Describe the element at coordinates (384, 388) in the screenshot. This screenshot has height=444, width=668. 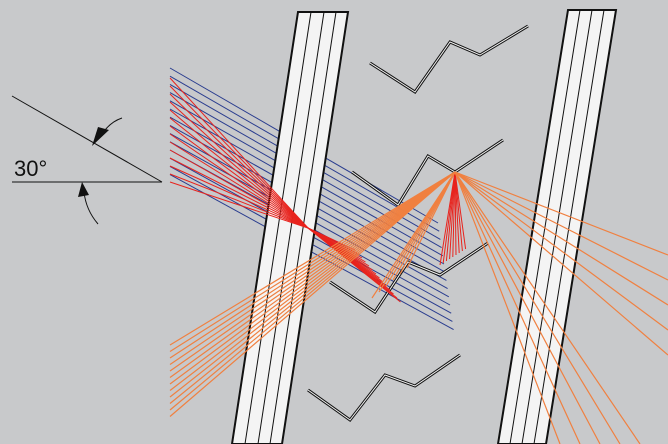
I see `reflector-bottom` at that location.